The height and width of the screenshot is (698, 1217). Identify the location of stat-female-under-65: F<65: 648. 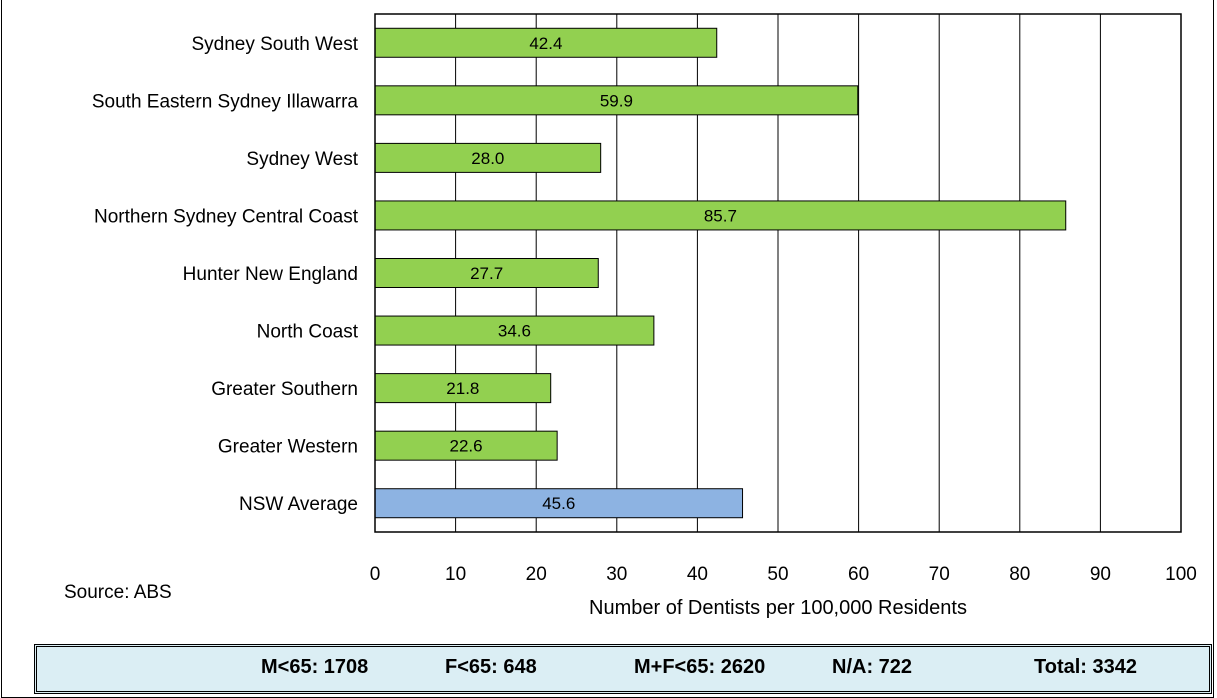
(491, 667).